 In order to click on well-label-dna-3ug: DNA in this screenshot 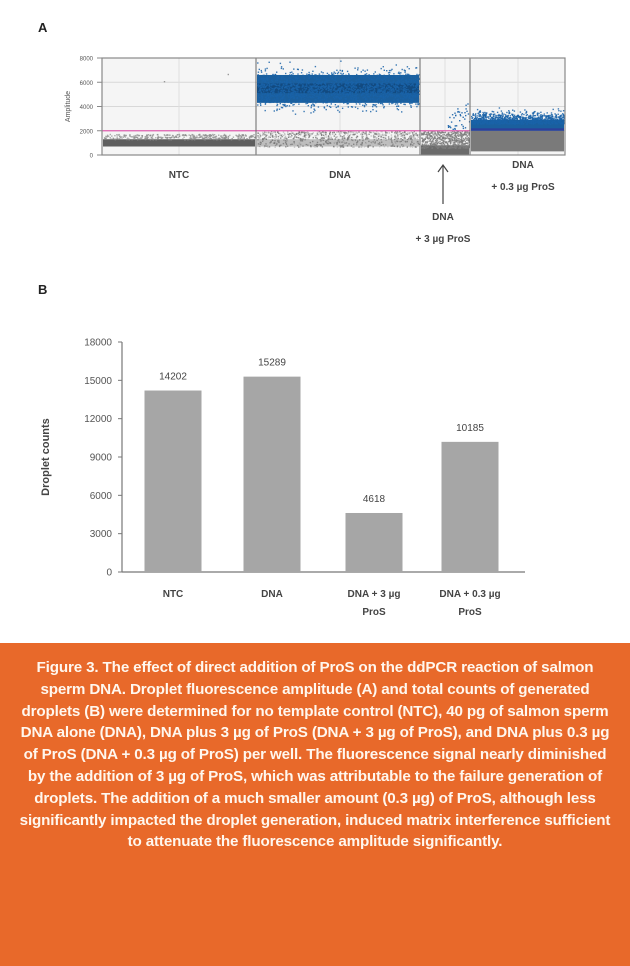, I will do `click(443, 217)`.